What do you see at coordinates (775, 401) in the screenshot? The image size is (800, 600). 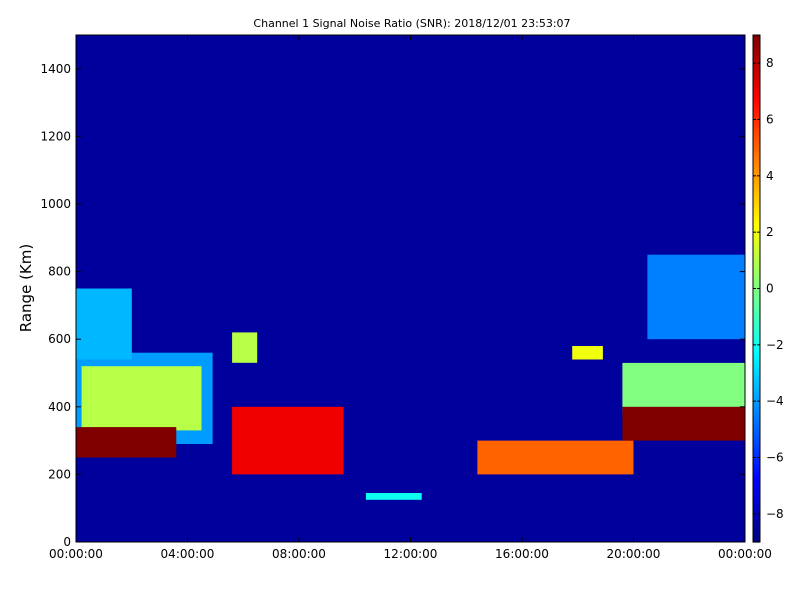 I see `colorbar-tick-label: −4` at bounding box center [775, 401].